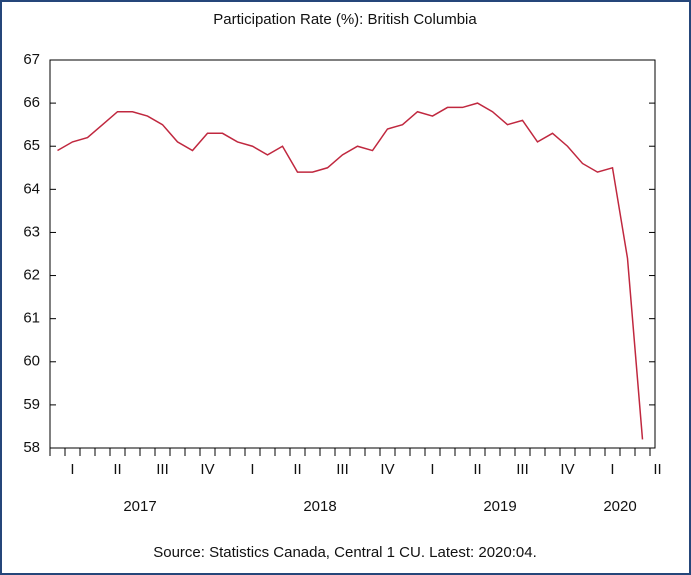  Describe the element at coordinates (31, 447) in the screenshot. I see `y-tick-label: 58` at that location.